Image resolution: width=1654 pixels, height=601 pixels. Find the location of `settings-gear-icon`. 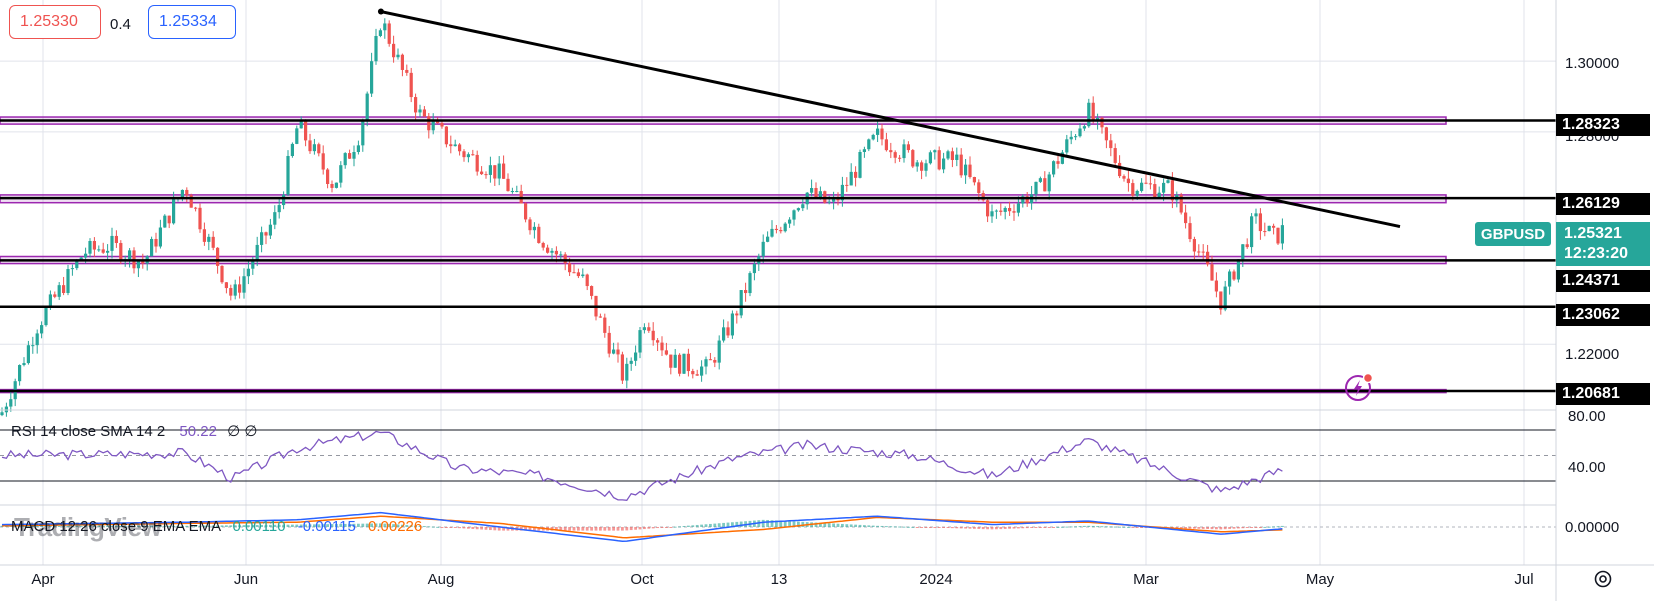

settings-gear-icon is located at coordinates (1603, 579).